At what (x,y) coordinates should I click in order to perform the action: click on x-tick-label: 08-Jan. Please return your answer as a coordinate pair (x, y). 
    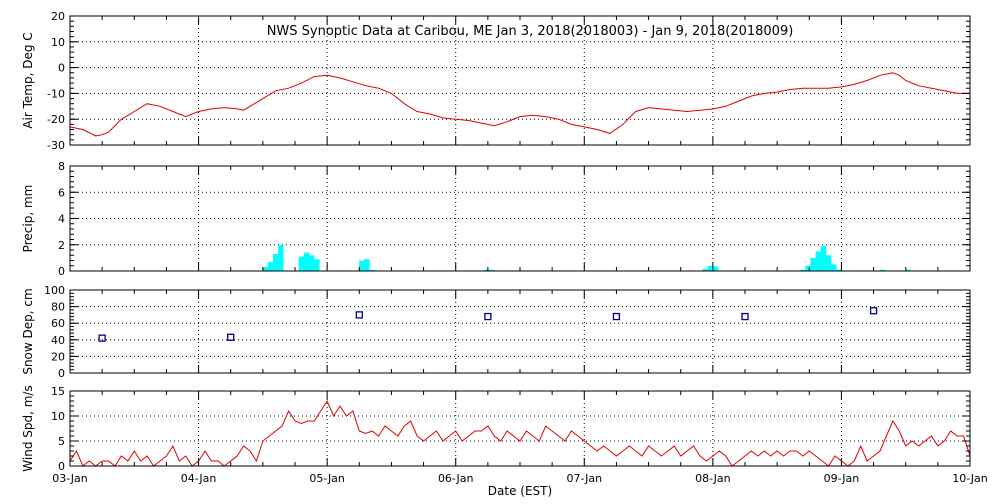
    Looking at the image, I should click on (713, 478).